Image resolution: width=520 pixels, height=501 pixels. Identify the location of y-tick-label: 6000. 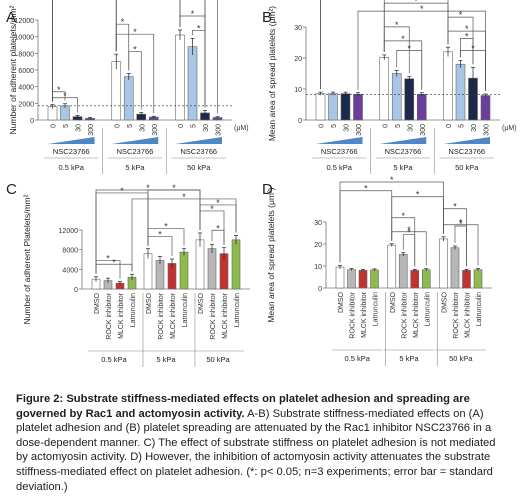
(26, 71).